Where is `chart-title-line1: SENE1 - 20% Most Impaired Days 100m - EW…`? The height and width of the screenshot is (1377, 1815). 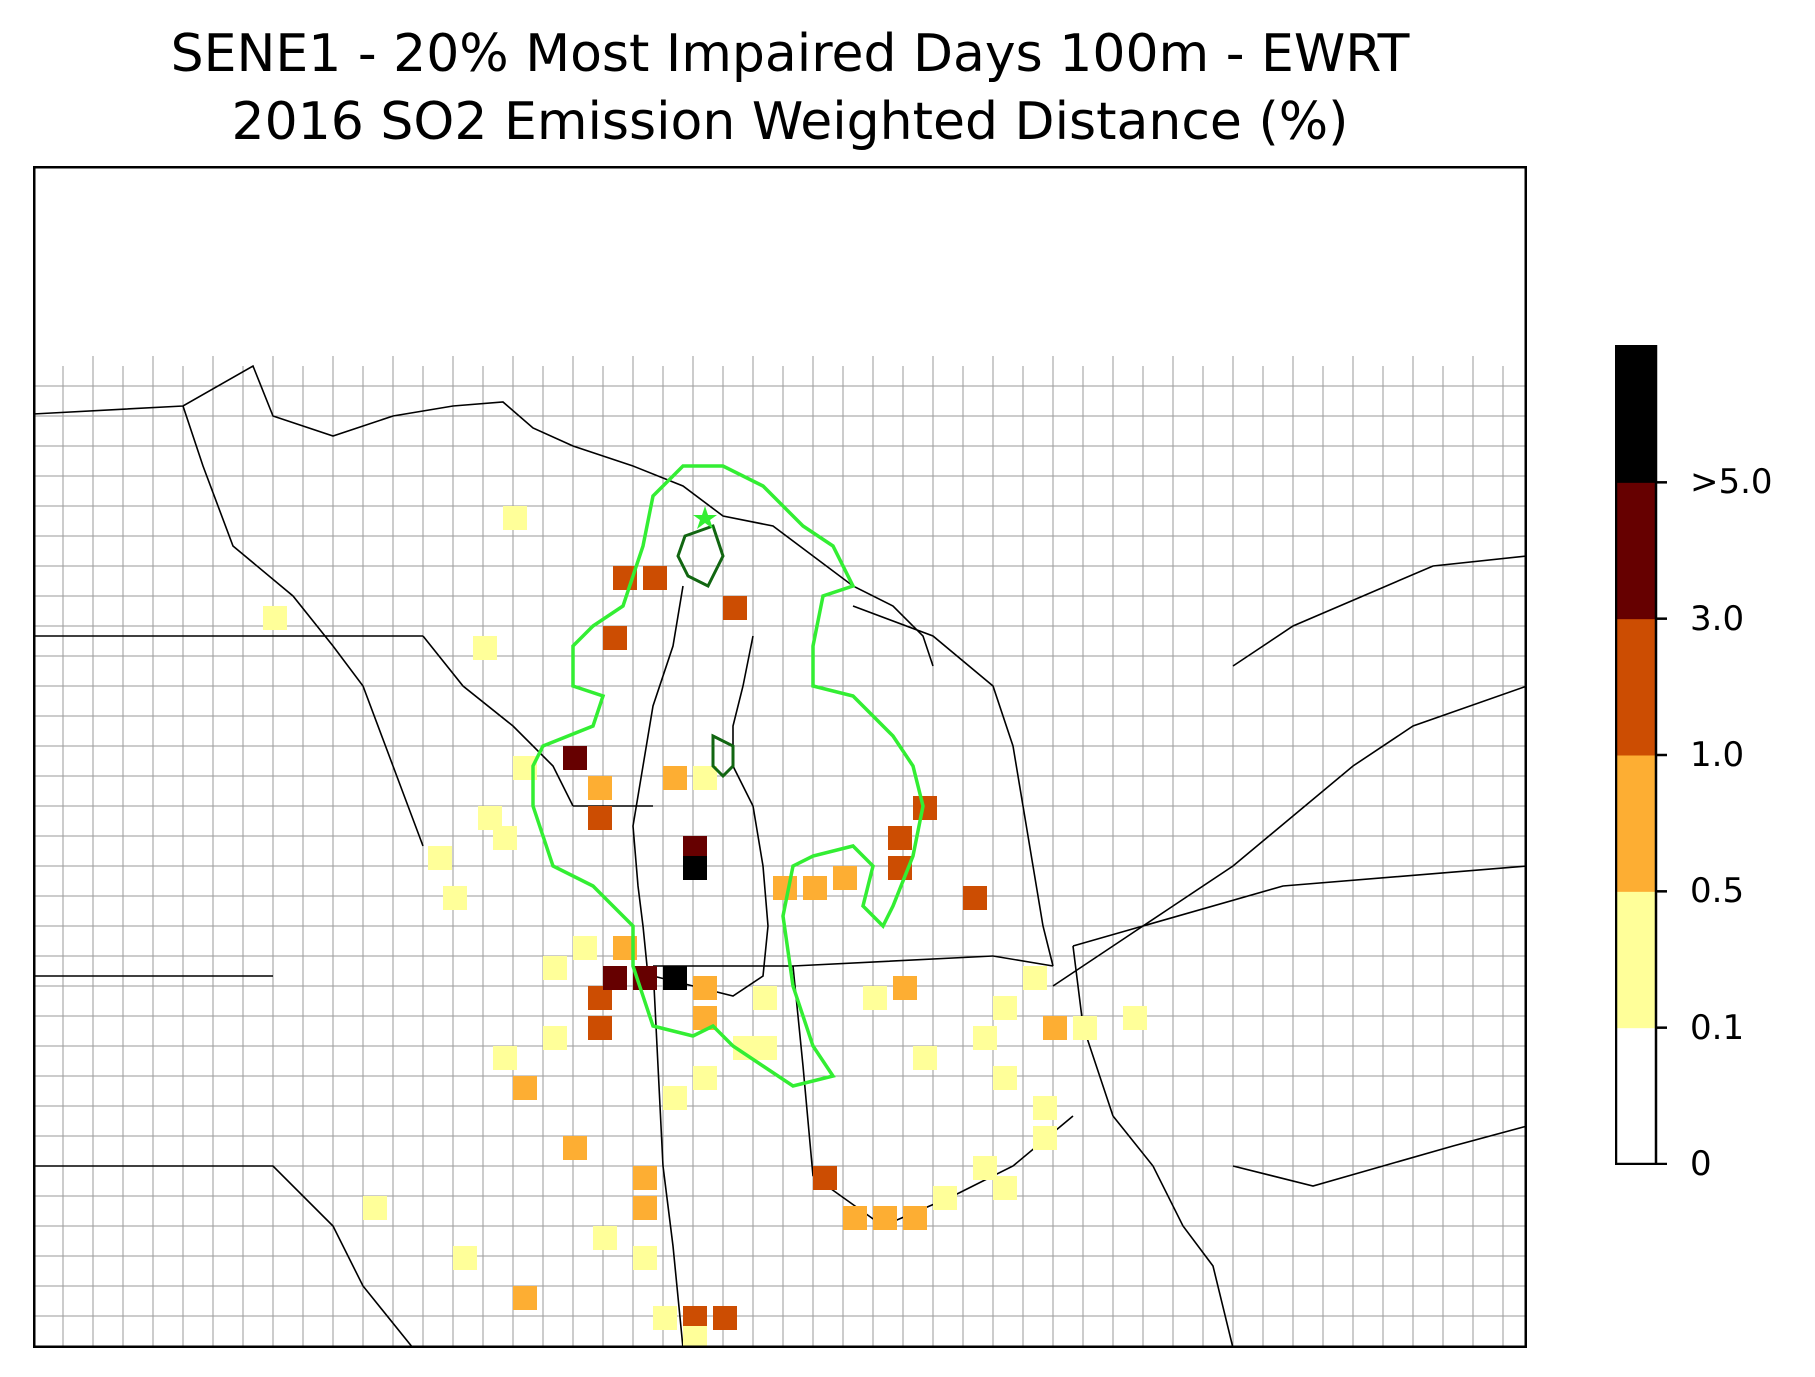 chart-title-line1: SENE1 - 20% Most Impaired Days 100m - EW… is located at coordinates (790, 54).